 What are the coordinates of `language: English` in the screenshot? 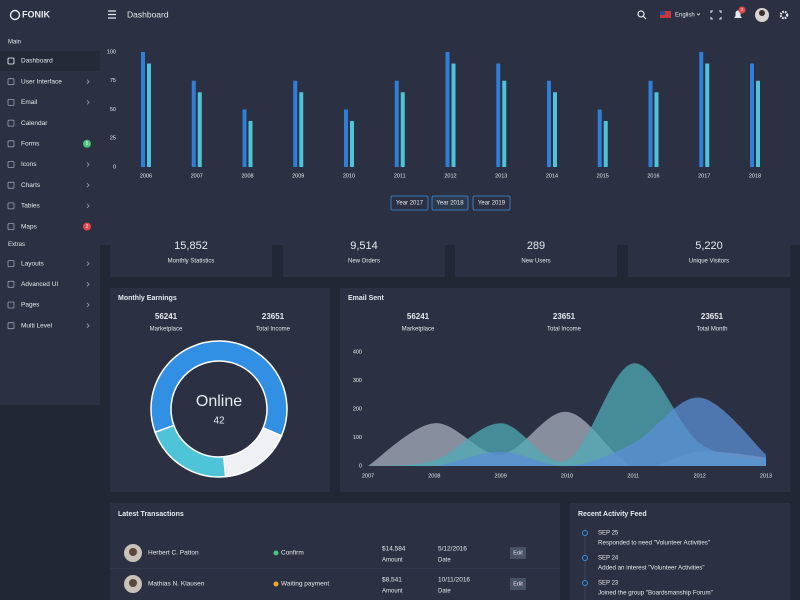 It's located at (685, 16).